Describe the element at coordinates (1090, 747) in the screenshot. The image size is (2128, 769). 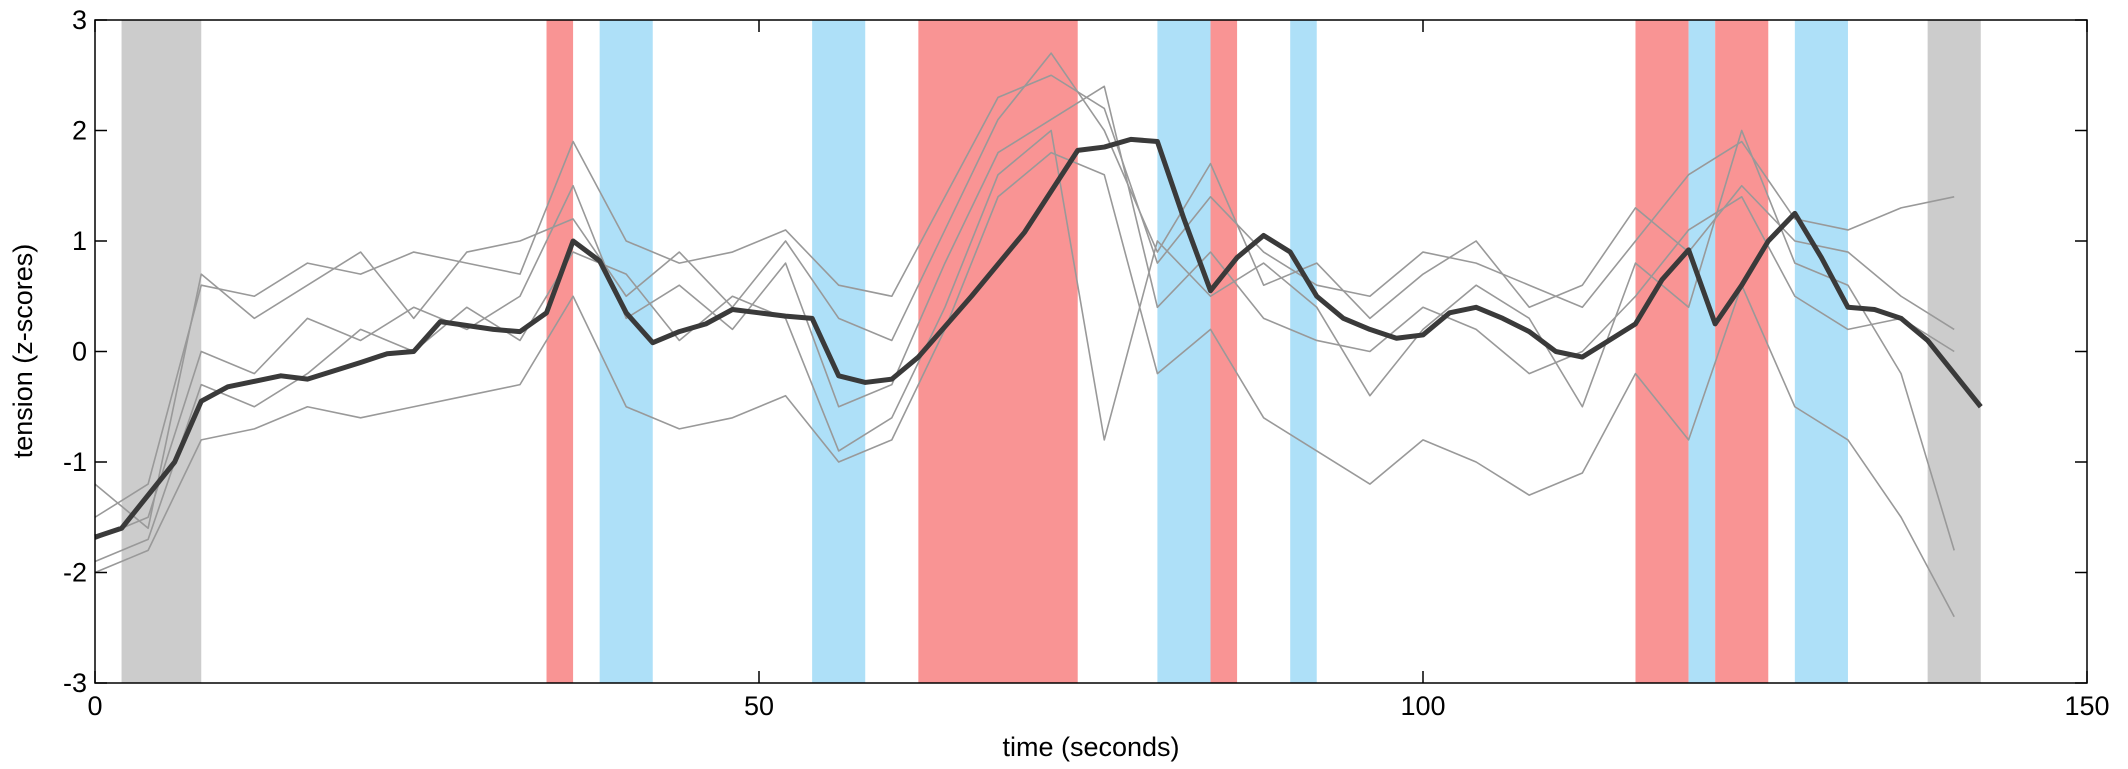
I see `x-axis-label: time (seconds)` at that location.